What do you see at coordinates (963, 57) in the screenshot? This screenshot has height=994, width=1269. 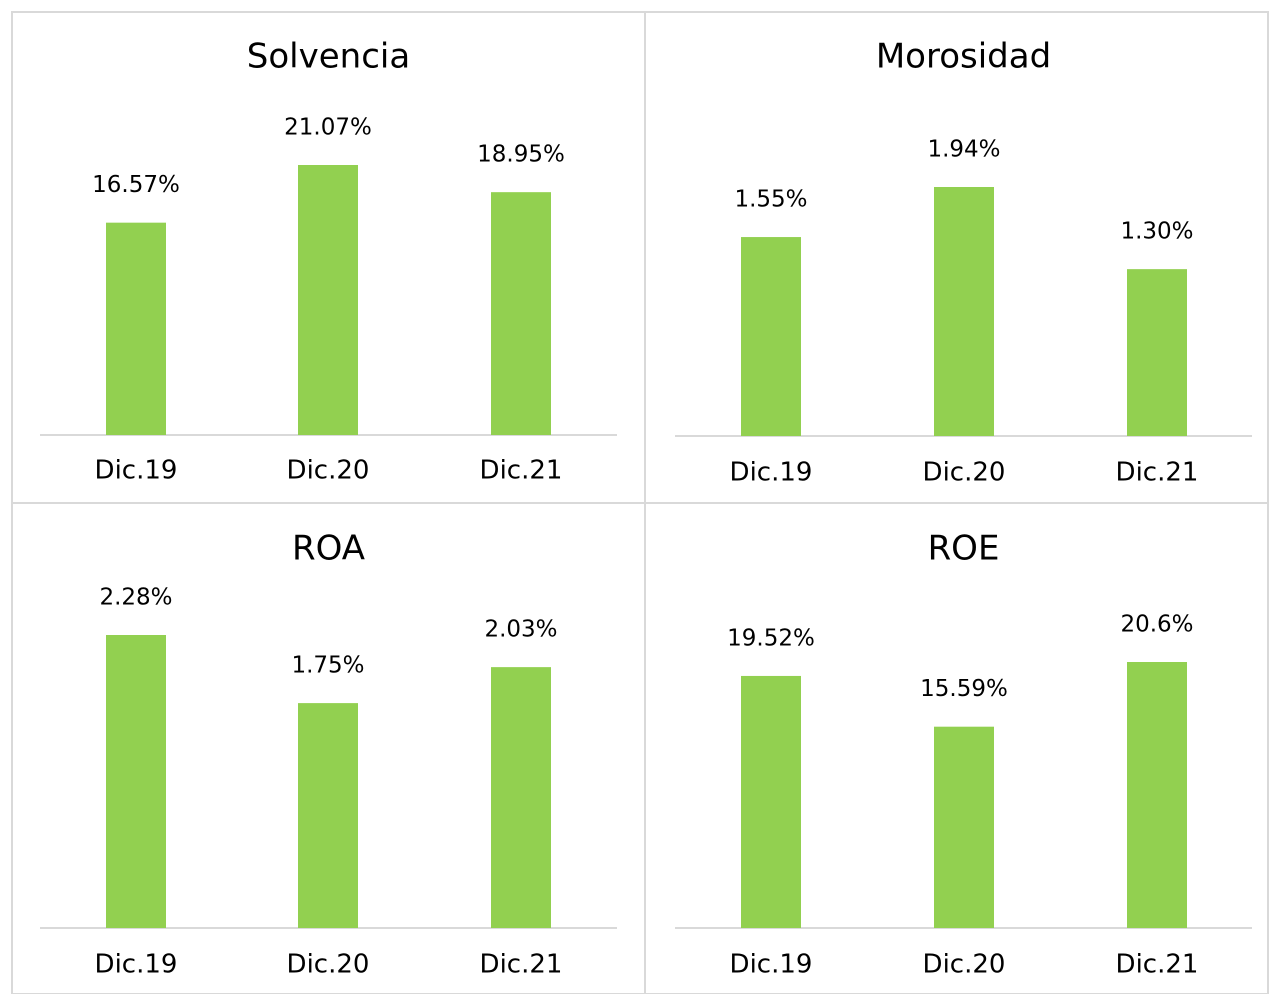 I see `chart-title: Morosidad` at bounding box center [963, 57].